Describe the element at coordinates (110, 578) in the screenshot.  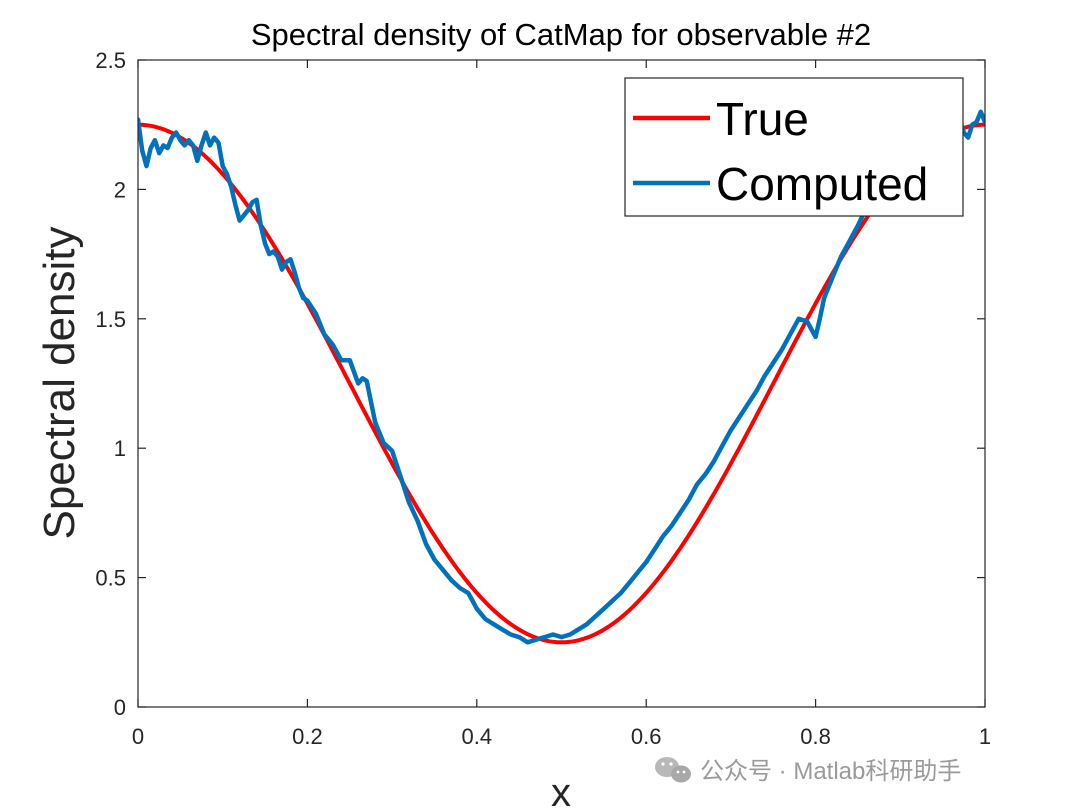
I see `y-tick-label: 0.5` at that location.